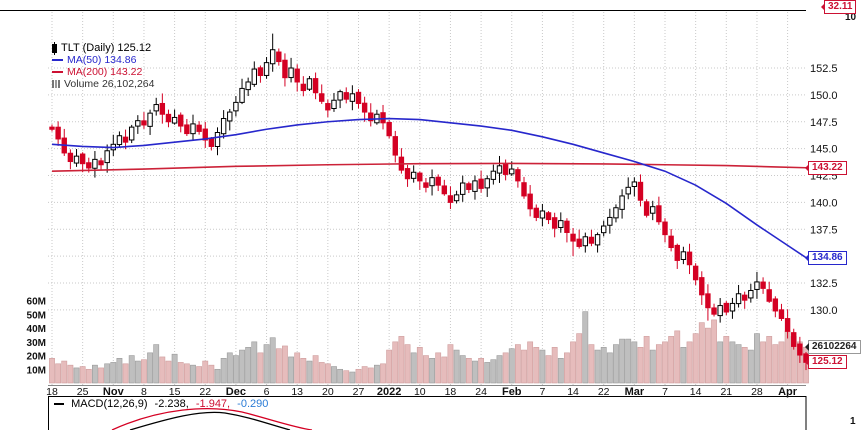 This screenshot has height=430, width=864. Describe the element at coordinates (824, 284) in the screenshot. I see `svg-text: 132.5` at that location.